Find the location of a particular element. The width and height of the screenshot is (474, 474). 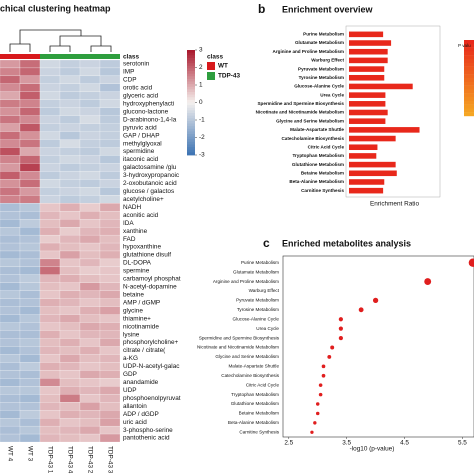

row-label: serotonin is located at coordinates (136, 64).